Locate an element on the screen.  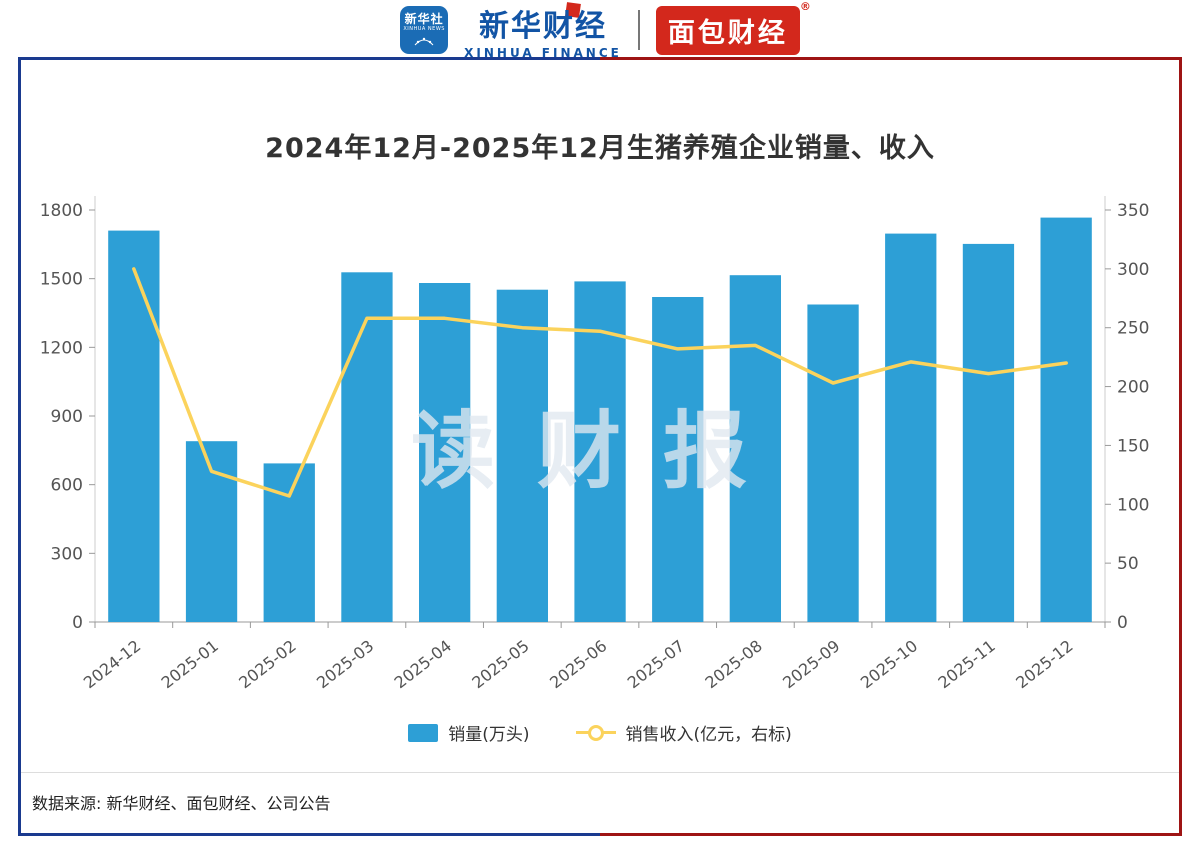
y-axis-left-label: 1500 is located at coordinates (61, 280).